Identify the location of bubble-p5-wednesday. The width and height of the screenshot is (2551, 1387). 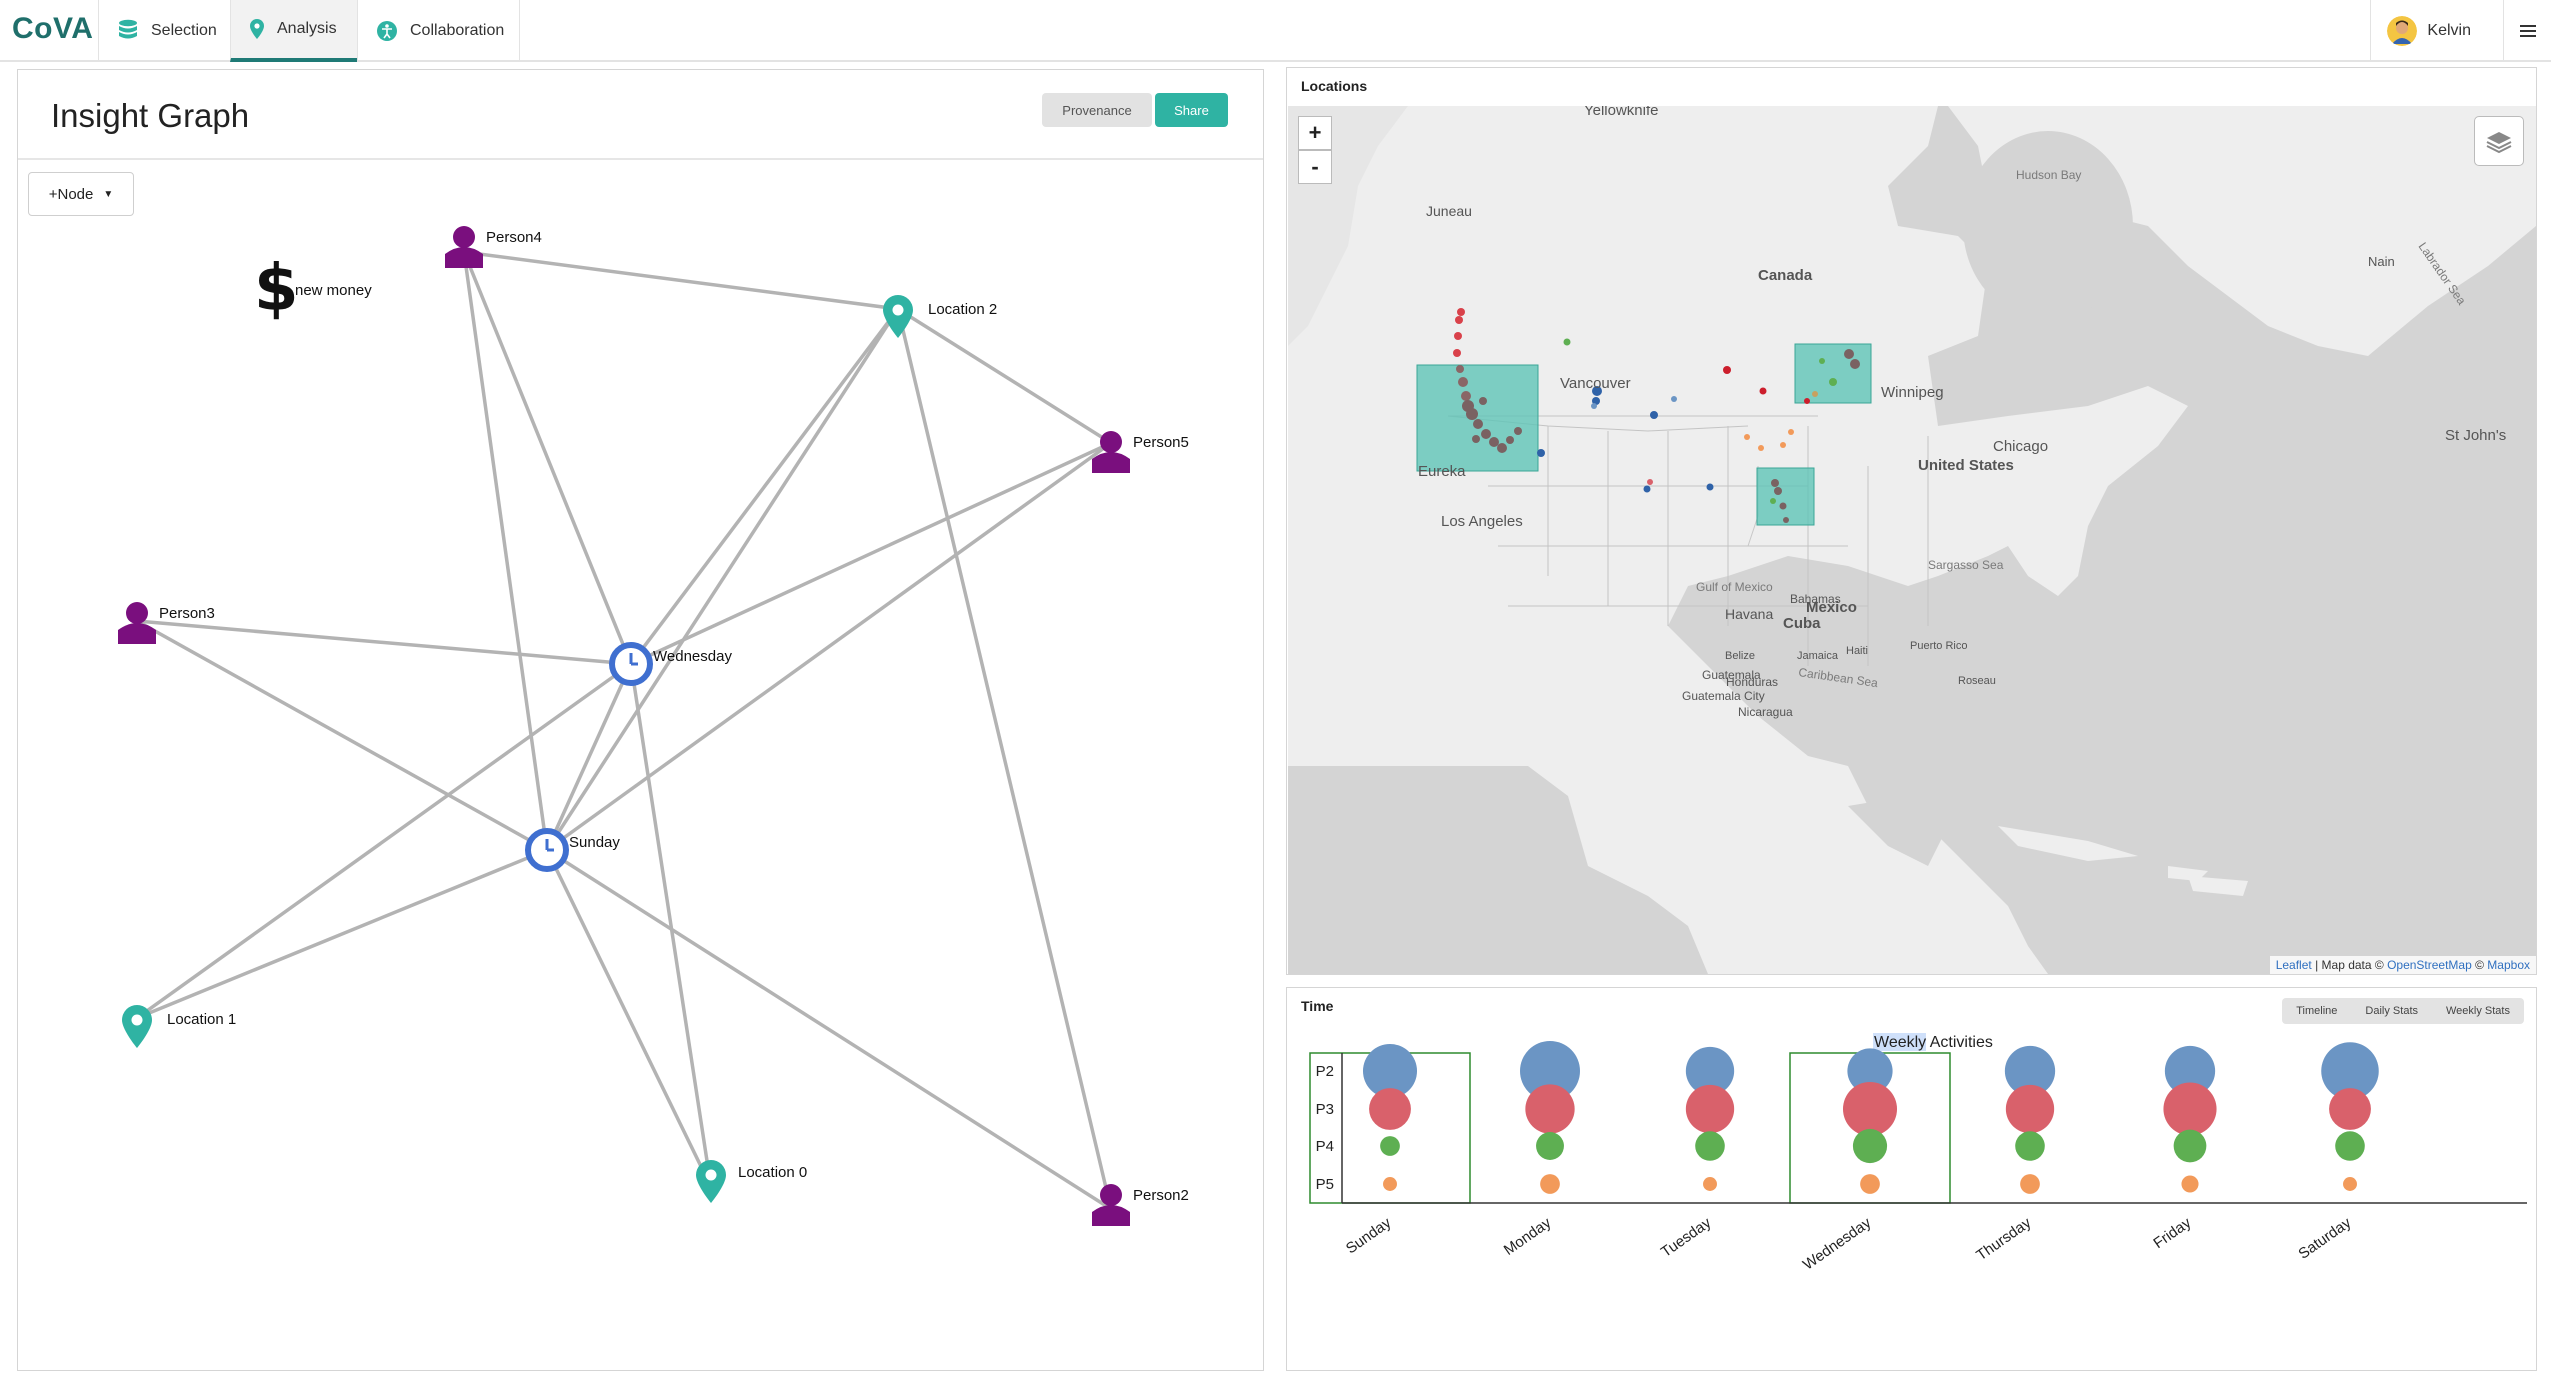
(1870, 1184).